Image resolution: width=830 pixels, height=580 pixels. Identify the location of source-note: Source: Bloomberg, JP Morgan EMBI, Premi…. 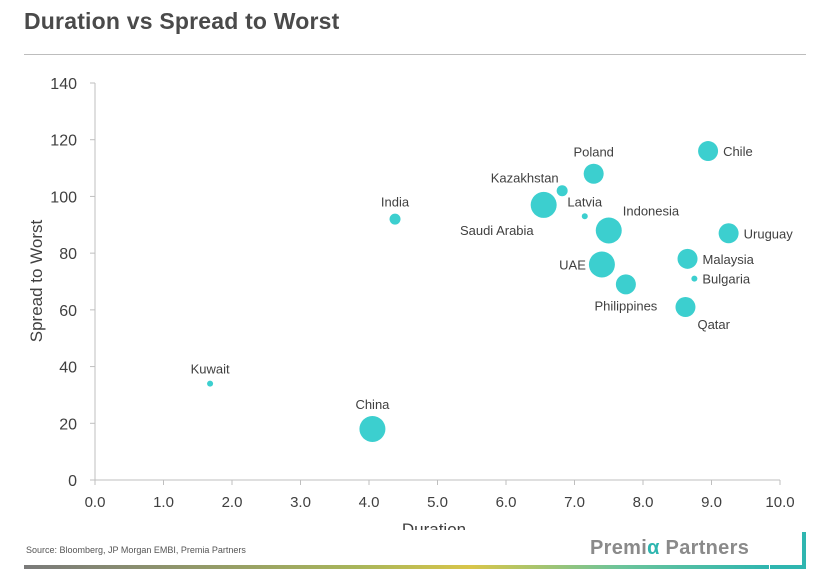
(136, 550).